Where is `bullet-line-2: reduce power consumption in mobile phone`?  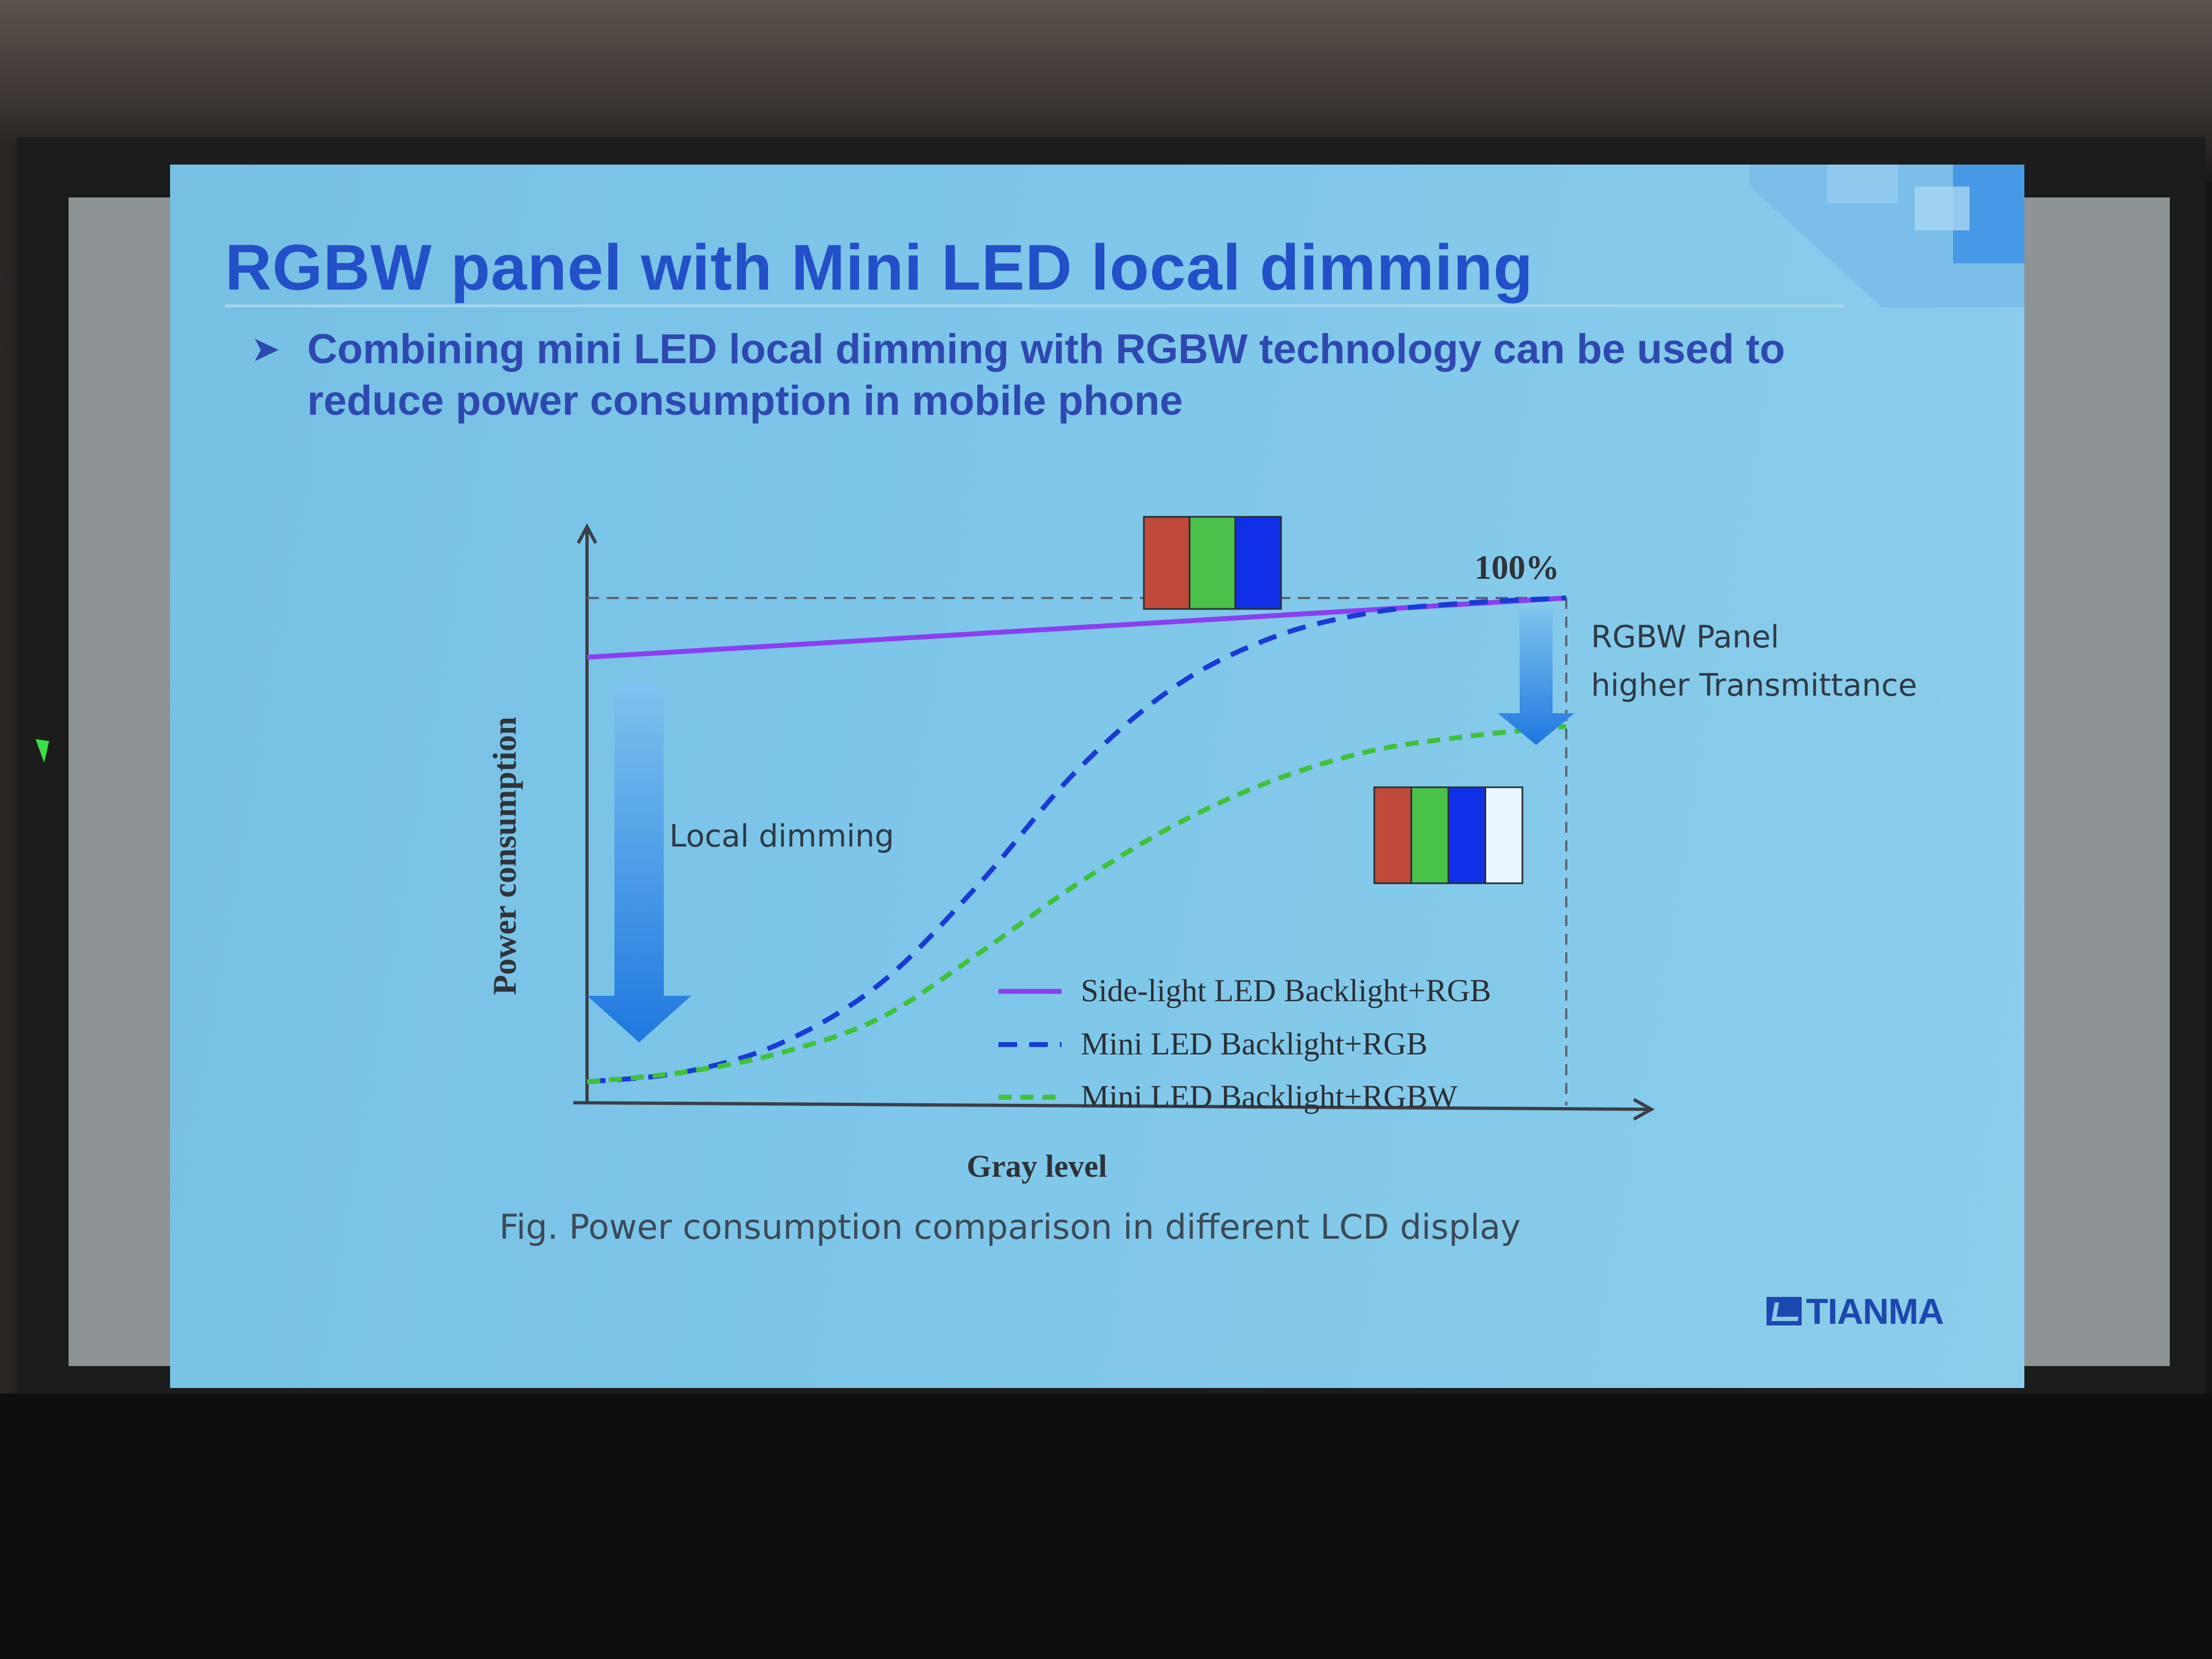
bullet-line-2: reduce power consumption in mobile phone is located at coordinates (745, 400).